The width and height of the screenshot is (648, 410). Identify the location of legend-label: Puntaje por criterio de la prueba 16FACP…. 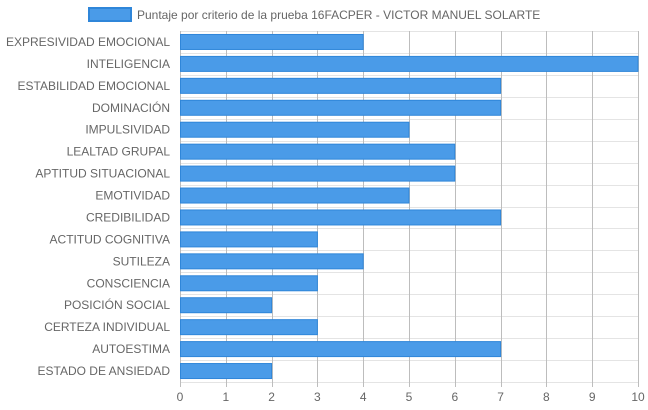
(338, 15).